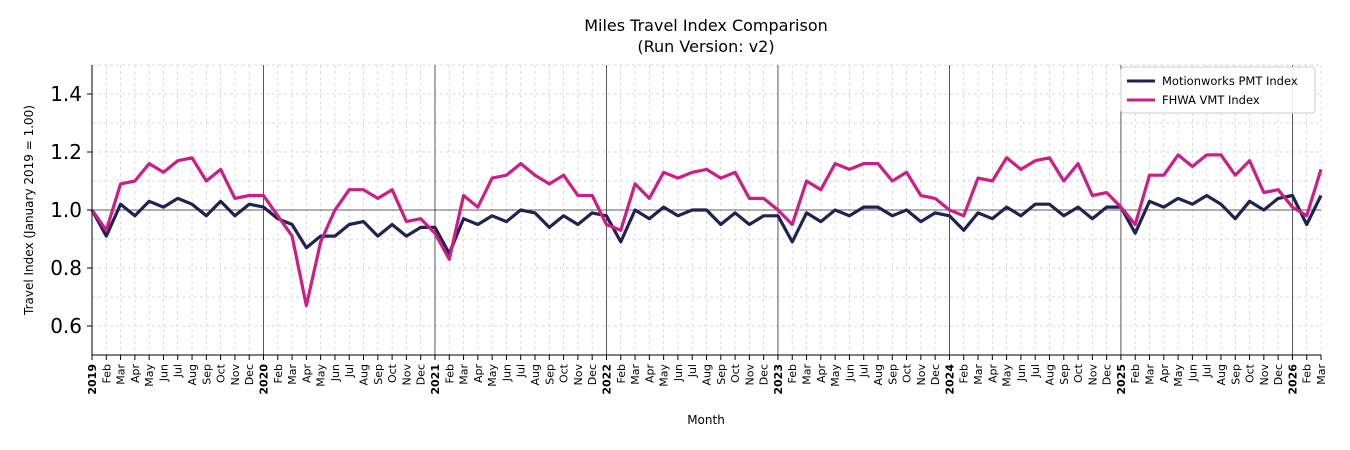 This screenshot has width=1350, height=450. I want to click on legend-box, so click(1218, 90).